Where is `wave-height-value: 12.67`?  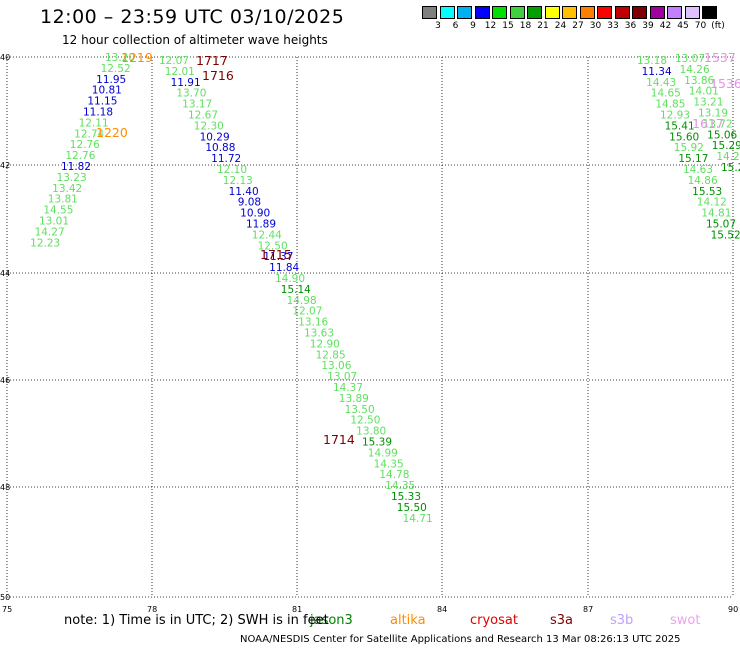 wave-height-value: 12.67 is located at coordinates (203, 116).